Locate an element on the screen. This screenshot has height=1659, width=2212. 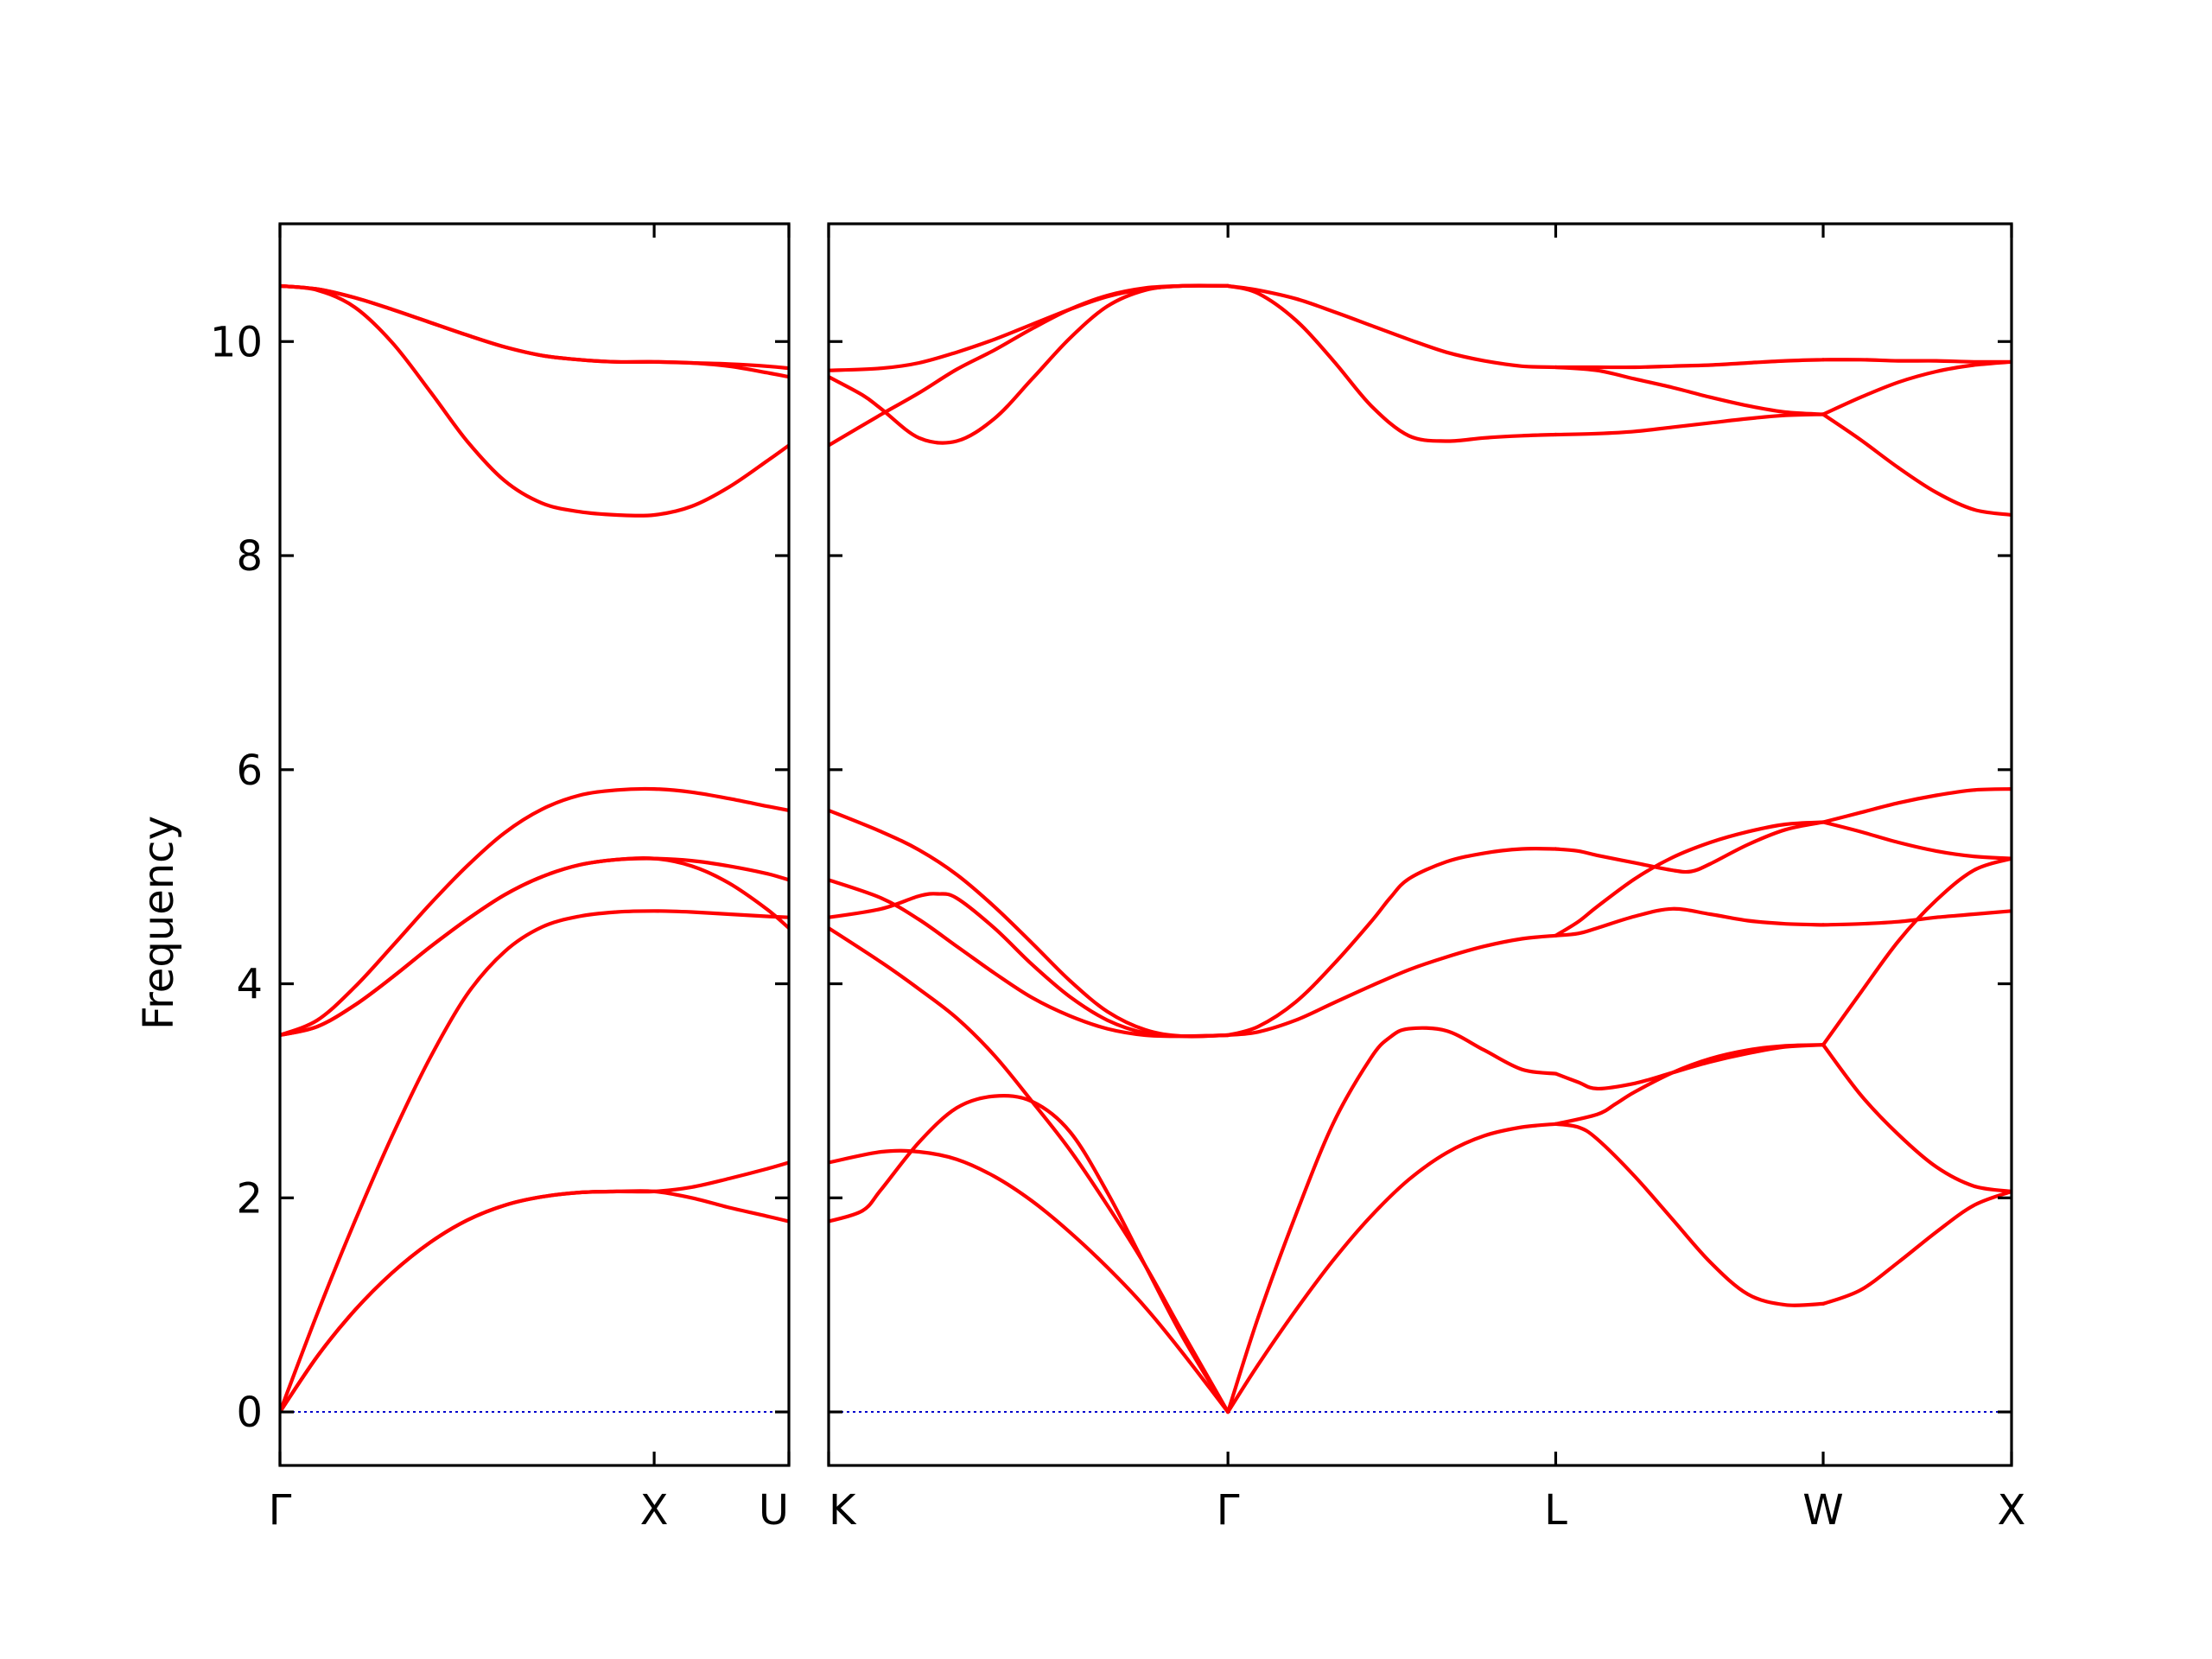
y-tick-label: 0 is located at coordinates (249, 1413).